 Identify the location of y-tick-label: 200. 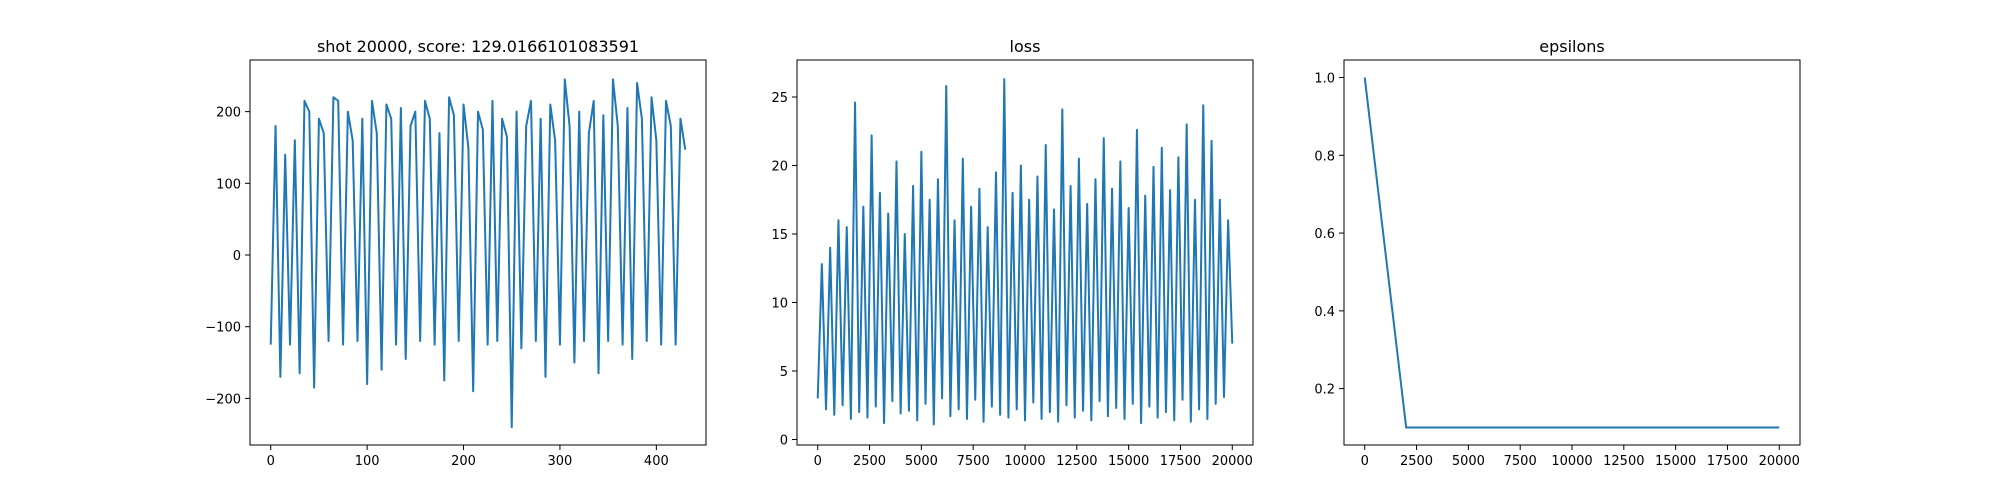
(228, 113).